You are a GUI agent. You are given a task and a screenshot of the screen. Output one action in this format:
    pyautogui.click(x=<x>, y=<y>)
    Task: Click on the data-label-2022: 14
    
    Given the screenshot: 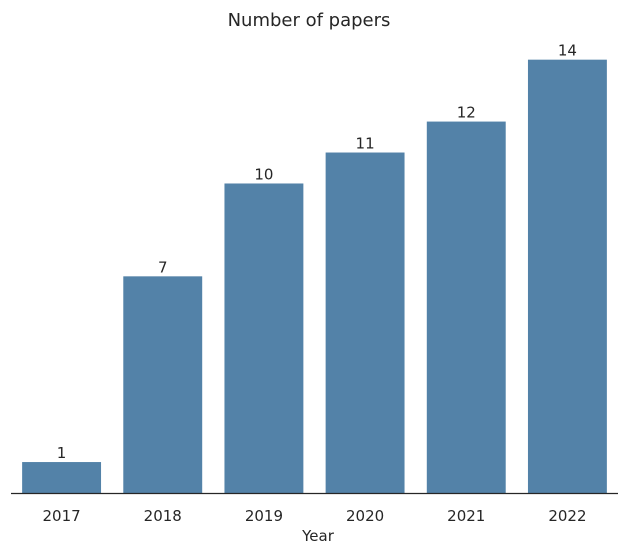 What is the action you would take?
    pyautogui.click(x=567, y=51)
    